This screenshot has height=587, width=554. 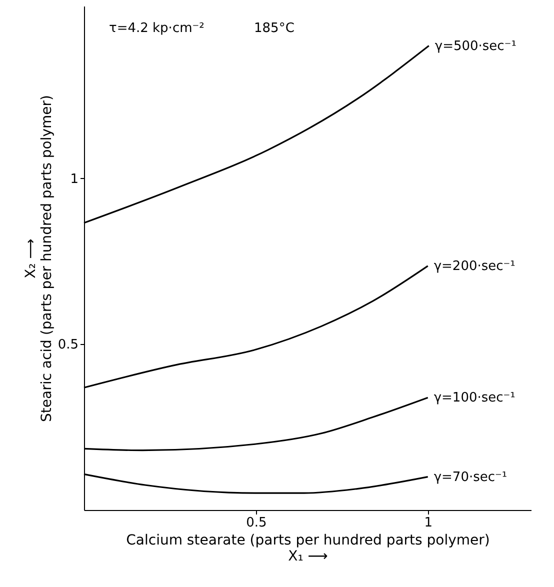 What do you see at coordinates (38, 258) in the screenshot?
I see `y-axis-title: X₂ ⟶ Stearic acid (parts per hundred parts polymer)` at bounding box center [38, 258].